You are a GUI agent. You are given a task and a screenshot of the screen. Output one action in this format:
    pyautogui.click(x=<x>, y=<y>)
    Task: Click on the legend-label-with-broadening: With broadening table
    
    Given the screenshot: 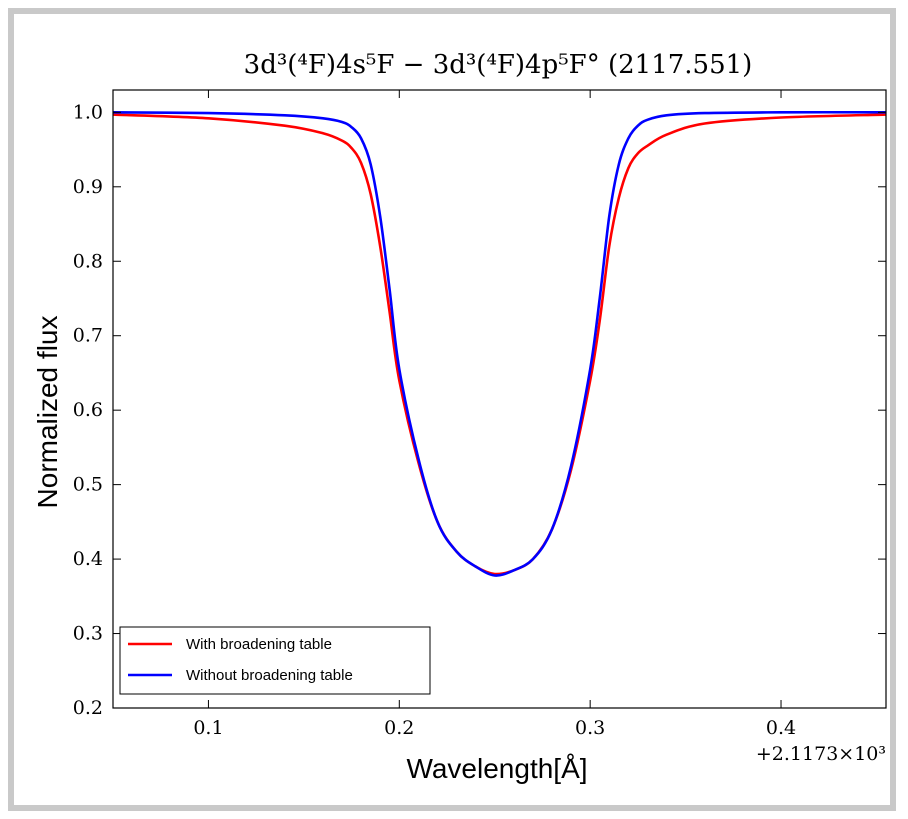 What is the action you would take?
    pyautogui.click(x=259, y=644)
    